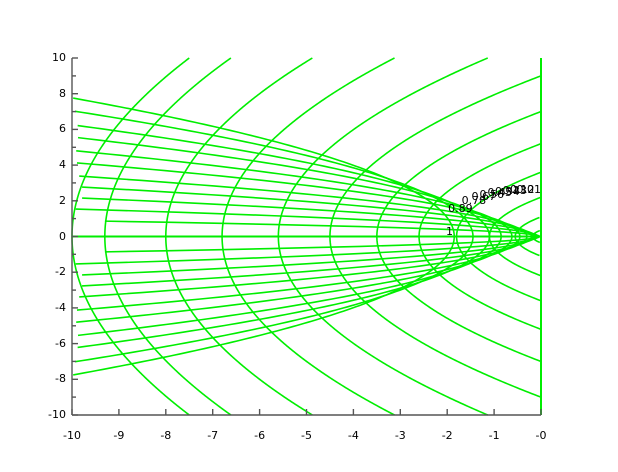 The width and height of the screenshot is (618, 472). I want to click on curve-value-label: 0.34, so click(507, 191).